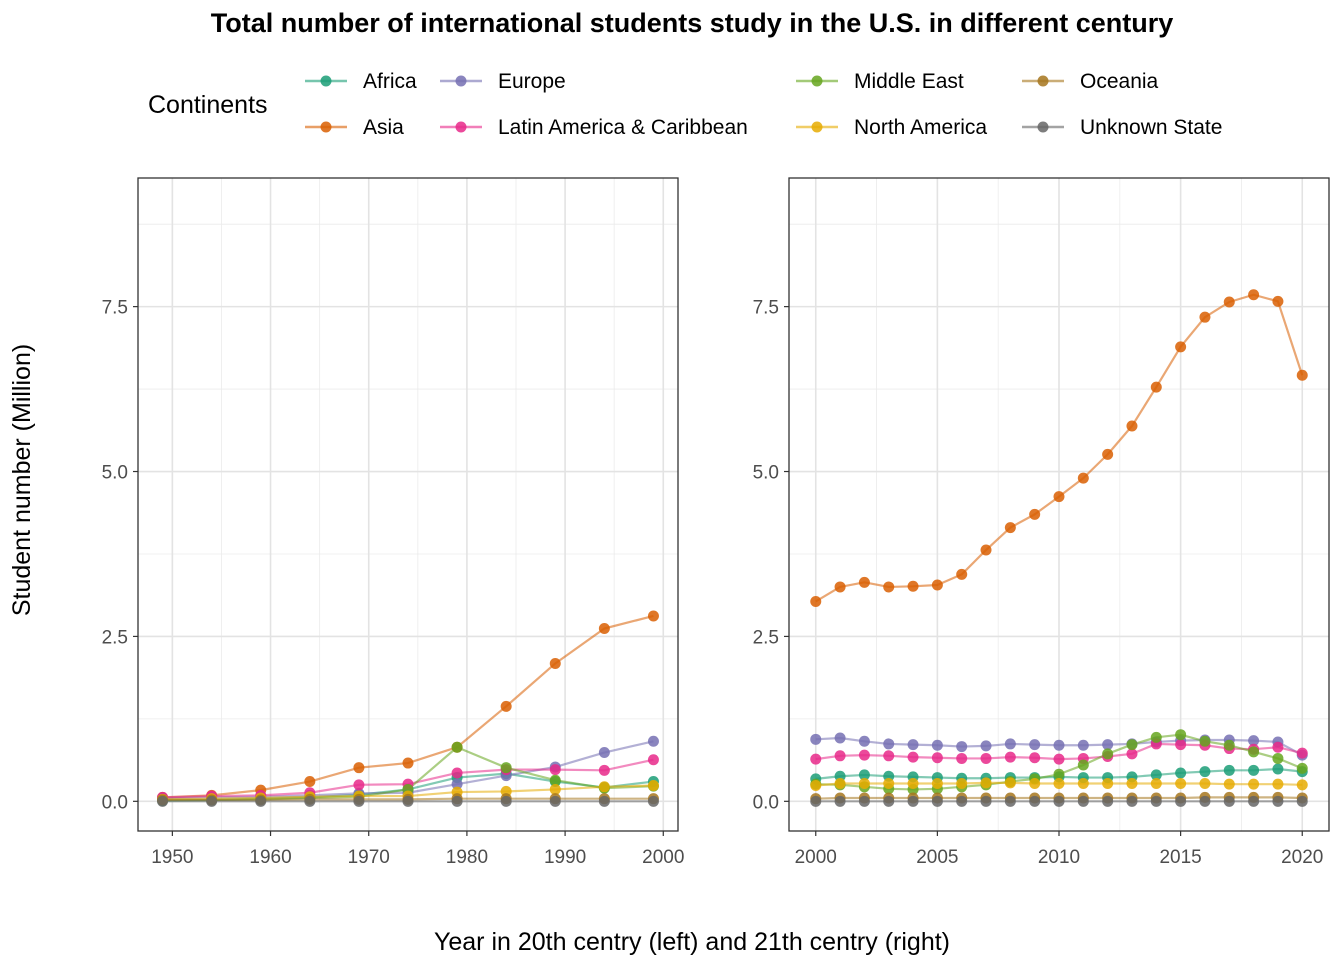 The height and width of the screenshot is (960, 1344). Describe the element at coordinates (937, 857) in the screenshot. I see `x-tick-label: 2005` at that location.